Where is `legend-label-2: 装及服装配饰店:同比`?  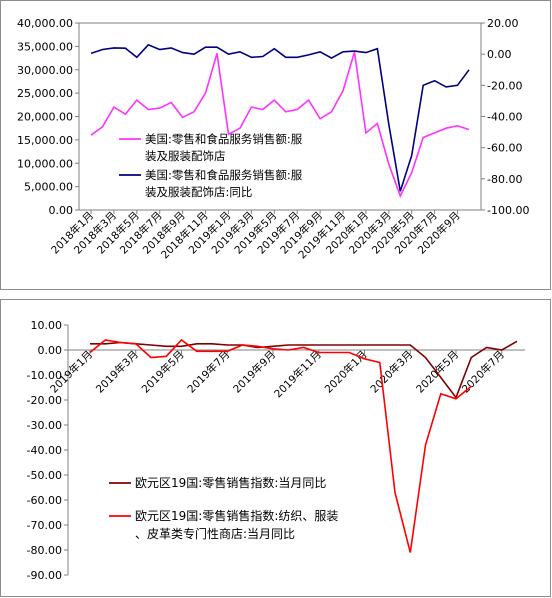
legend-label-2: 装及服装配饰店:同比 is located at coordinates (198, 192).